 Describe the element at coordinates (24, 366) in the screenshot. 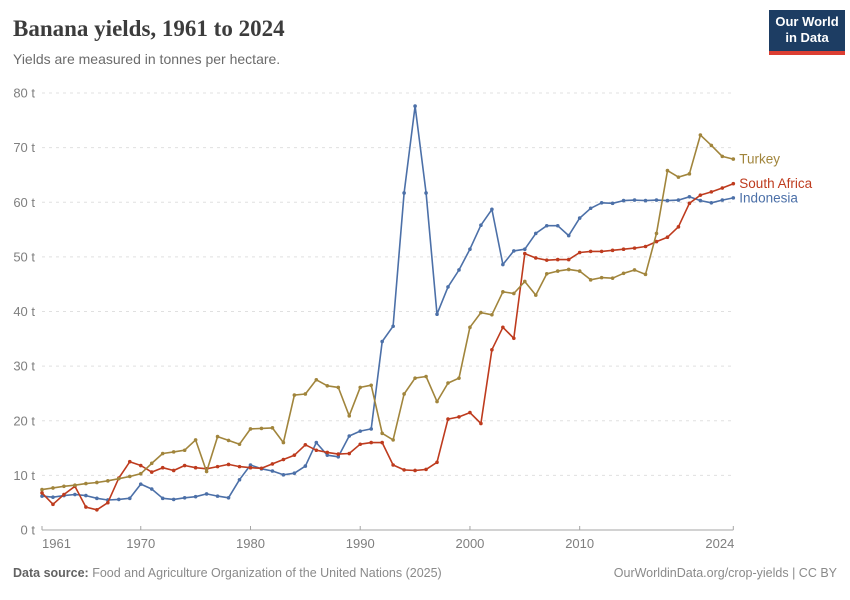

I see `y-tick-label: 30 t` at that location.